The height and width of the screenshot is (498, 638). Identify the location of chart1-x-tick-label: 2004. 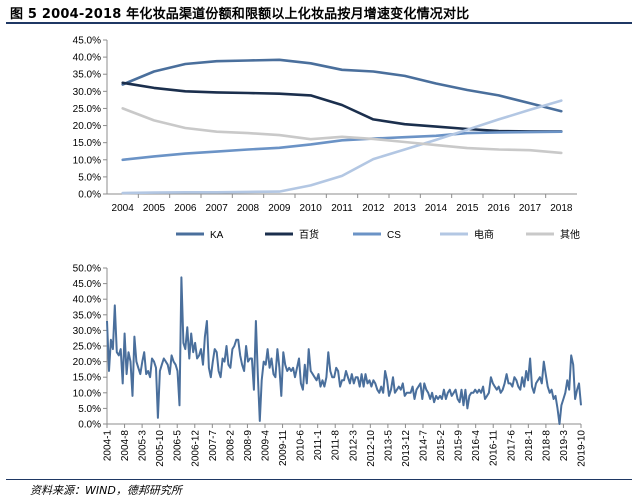
(123, 208).